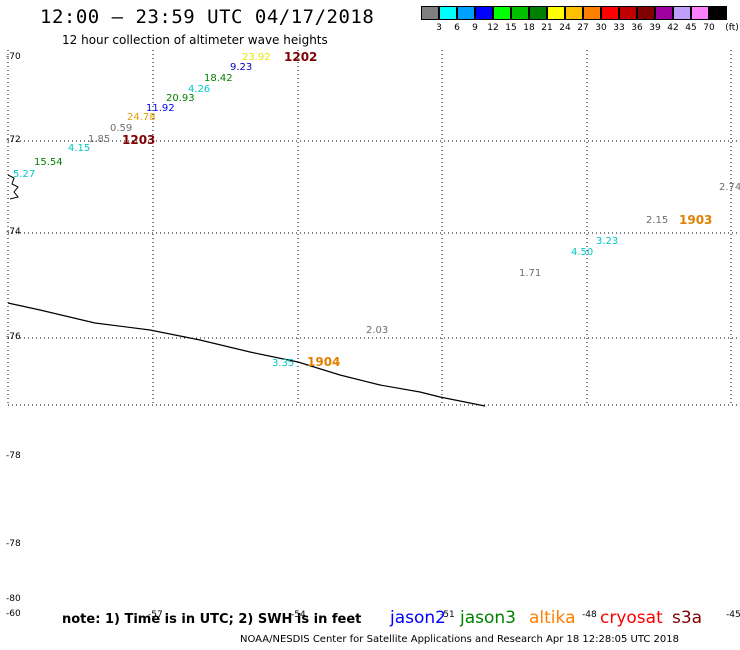 This screenshot has width=740, height=650. I want to click on legend-label: 18, so click(529, 28).